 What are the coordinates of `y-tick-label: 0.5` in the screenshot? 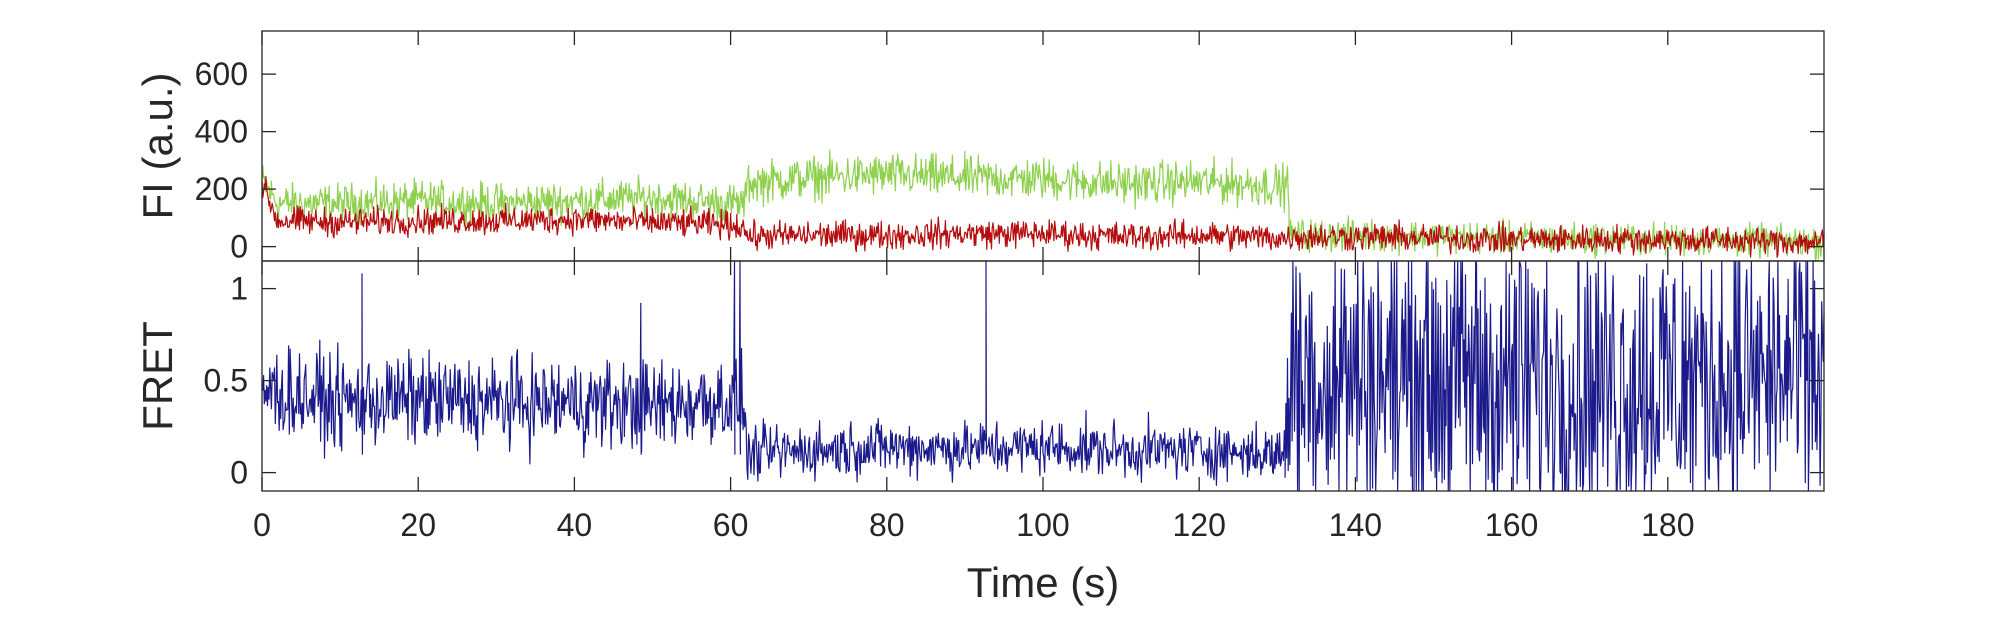 It's located at (226, 381).